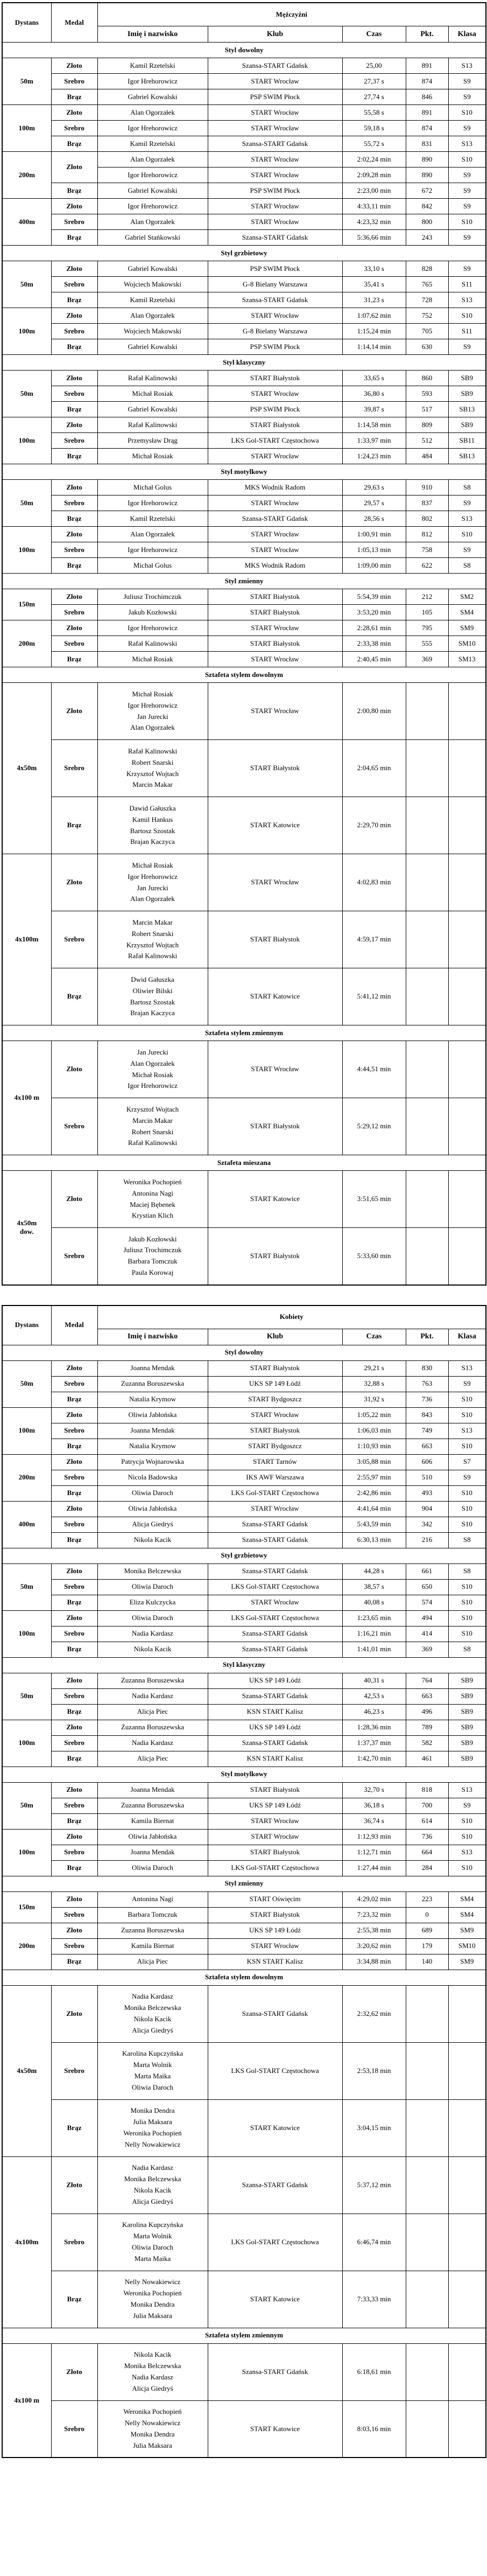 The width and height of the screenshot is (487, 2576). What do you see at coordinates (275, 825) in the screenshot?
I see `club-cell: START Katowice` at bounding box center [275, 825].